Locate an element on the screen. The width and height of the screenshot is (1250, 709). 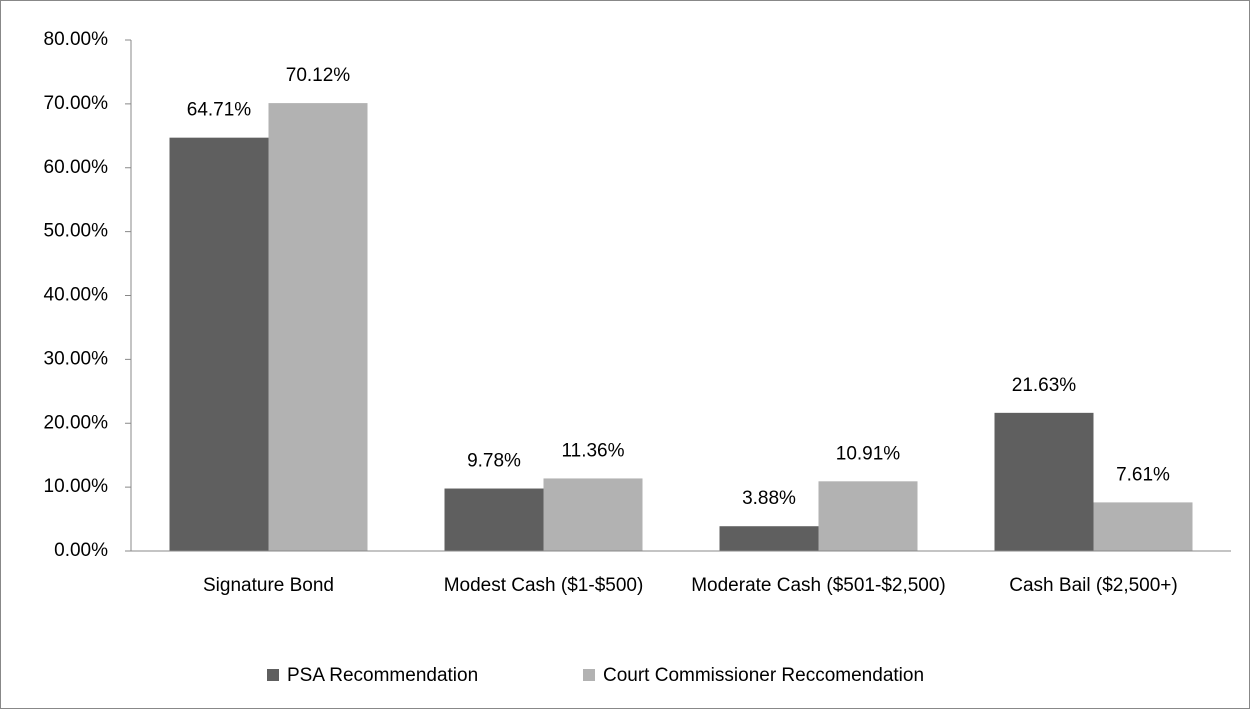
y-tick-label: 20.00% is located at coordinates (76, 422).